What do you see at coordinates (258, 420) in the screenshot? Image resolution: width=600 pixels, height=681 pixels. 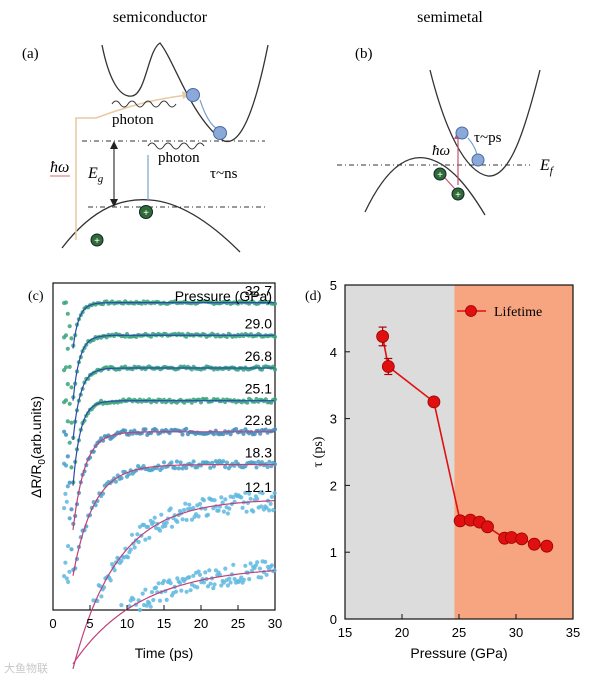 I see `trace-pressure-label: 22.8` at bounding box center [258, 420].